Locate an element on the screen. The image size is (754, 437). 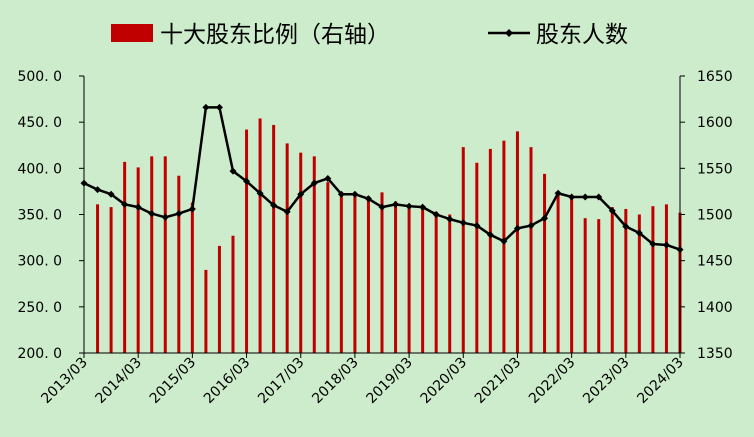
left-tick-label-1: 250. 0 is located at coordinates (39, 308).